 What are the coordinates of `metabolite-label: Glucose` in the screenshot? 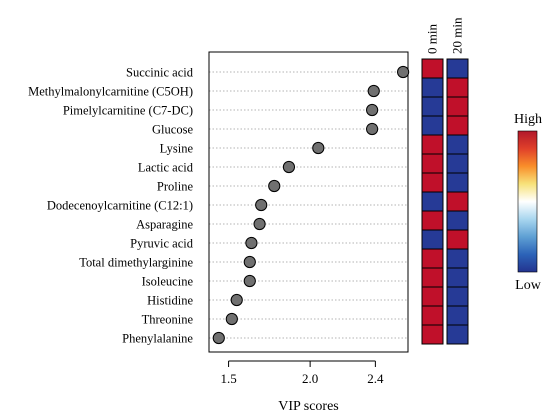 It's located at (172, 130).